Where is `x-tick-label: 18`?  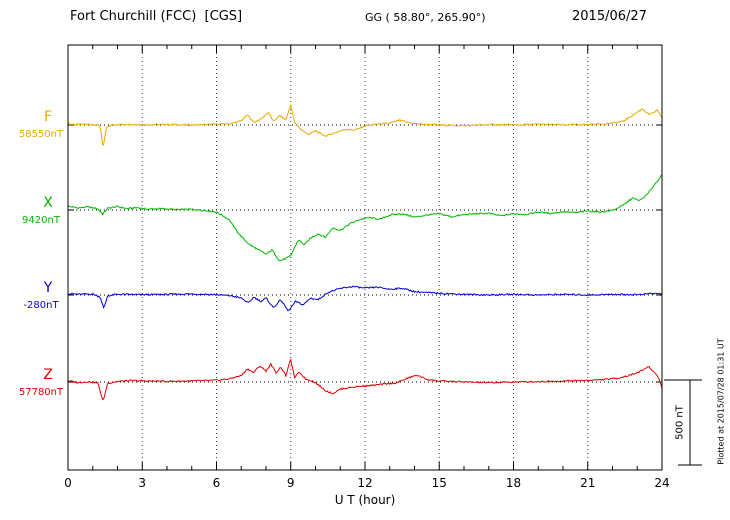
x-tick-label: 18 is located at coordinates (513, 483).